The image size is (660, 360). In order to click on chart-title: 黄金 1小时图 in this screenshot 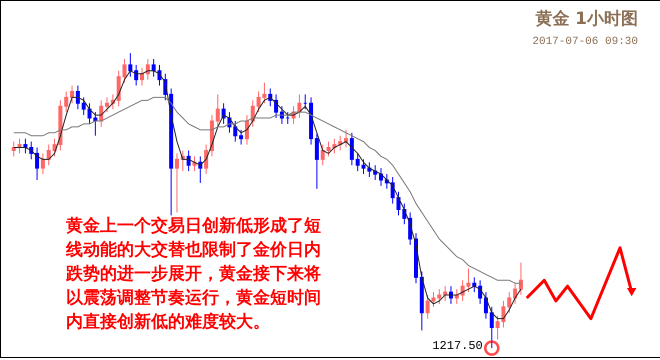, I will do `click(586, 19)`.